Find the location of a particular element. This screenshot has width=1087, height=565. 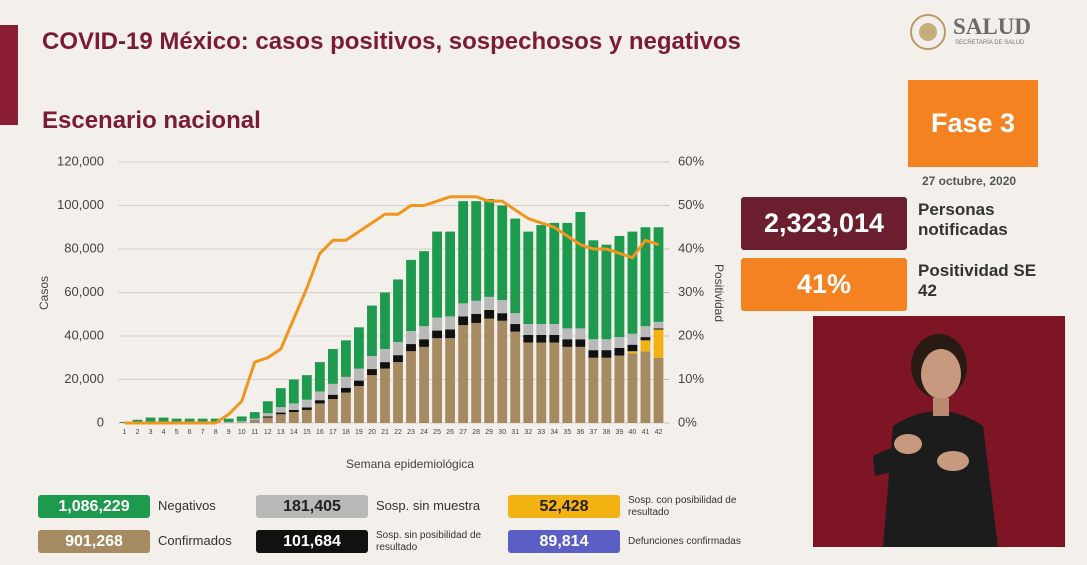

x-tick-label: 27 is located at coordinates (463, 432).